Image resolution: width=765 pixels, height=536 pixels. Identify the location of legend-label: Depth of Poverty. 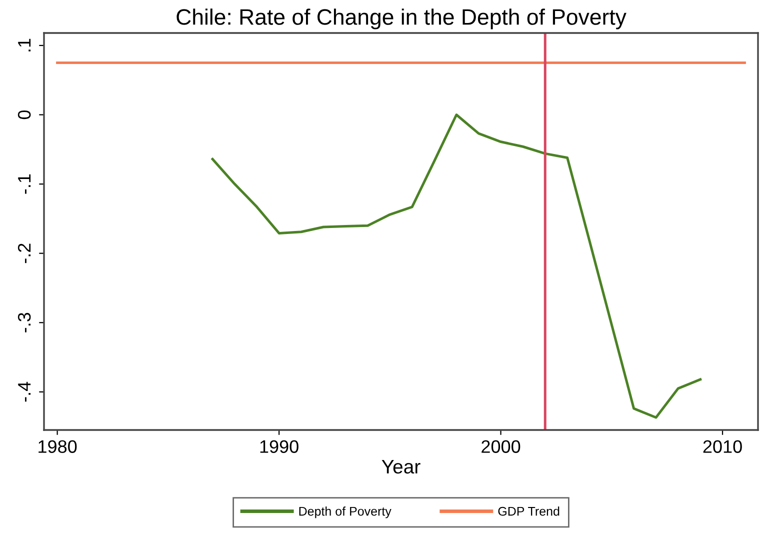
(345, 512).